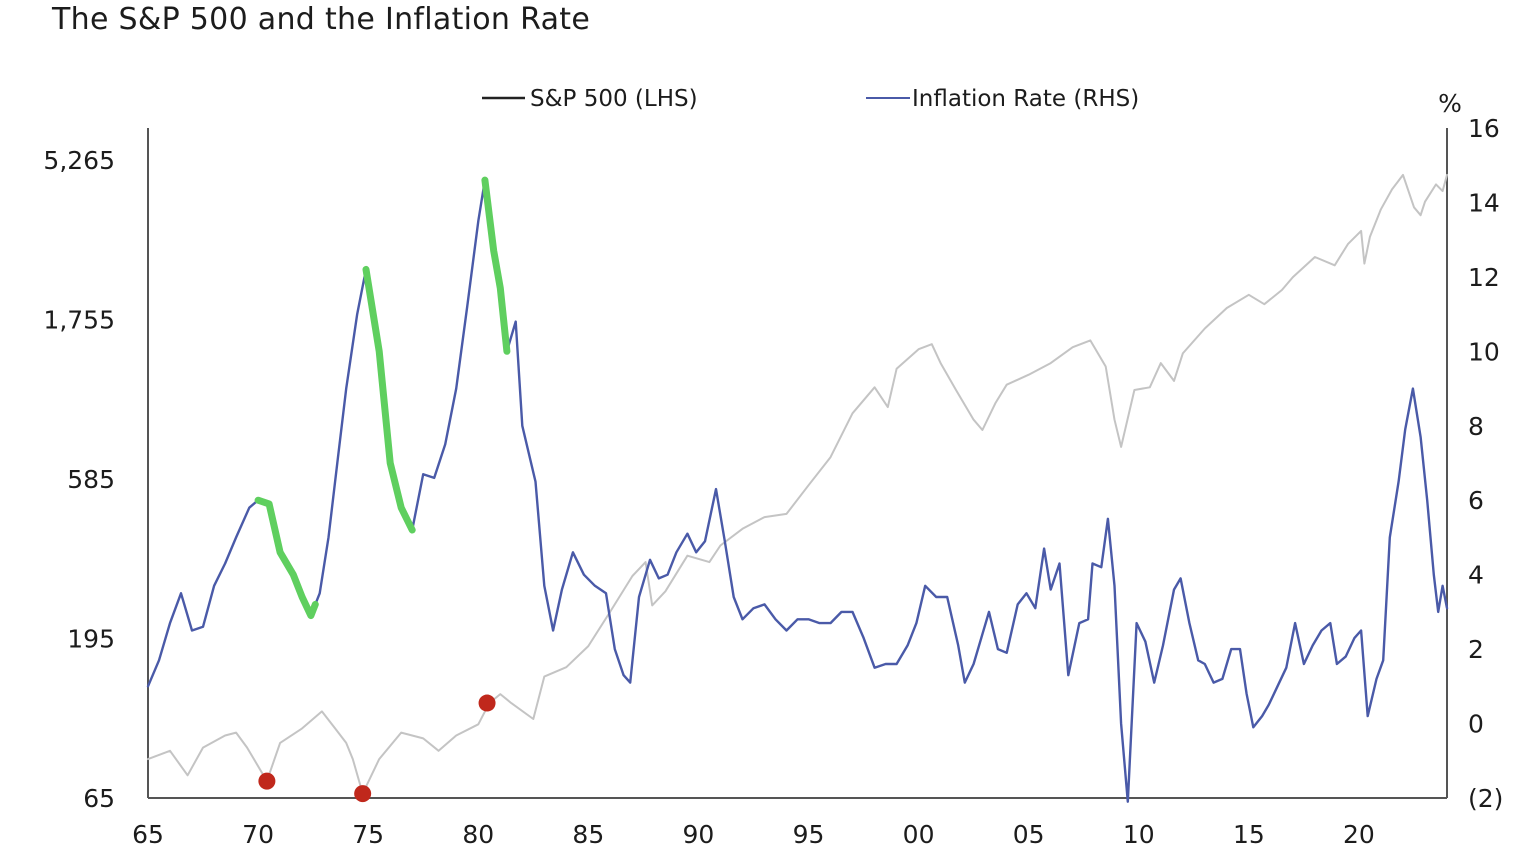 The height and width of the screenshot is (858, 1513). What do you see at coordinates (1484, 128) in the screenshot?
I see `right-tick-label: 16` at bounding box center [1484, 128].